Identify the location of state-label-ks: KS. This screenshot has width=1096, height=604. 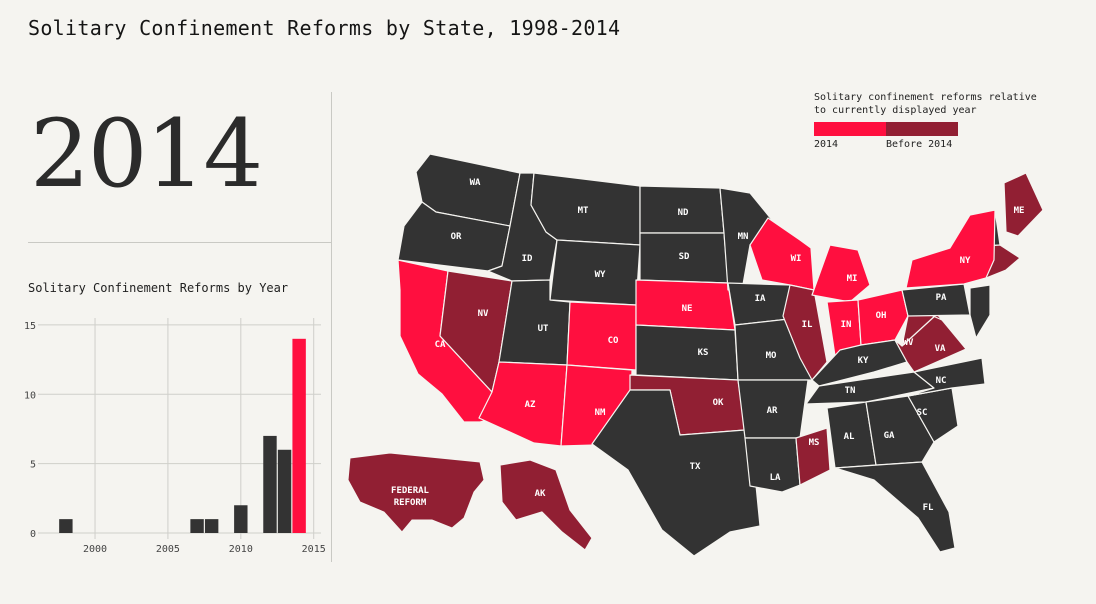
(703, 353).